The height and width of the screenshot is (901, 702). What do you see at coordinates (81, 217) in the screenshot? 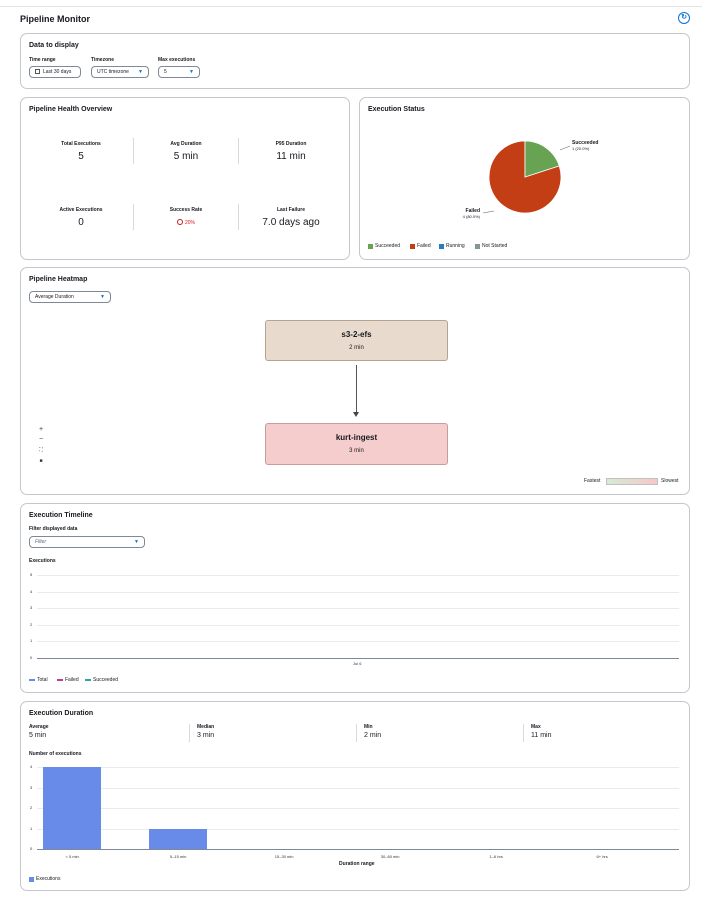
I see `stat-active-executions: Active Executions 0` at bounding box center [81, 217].